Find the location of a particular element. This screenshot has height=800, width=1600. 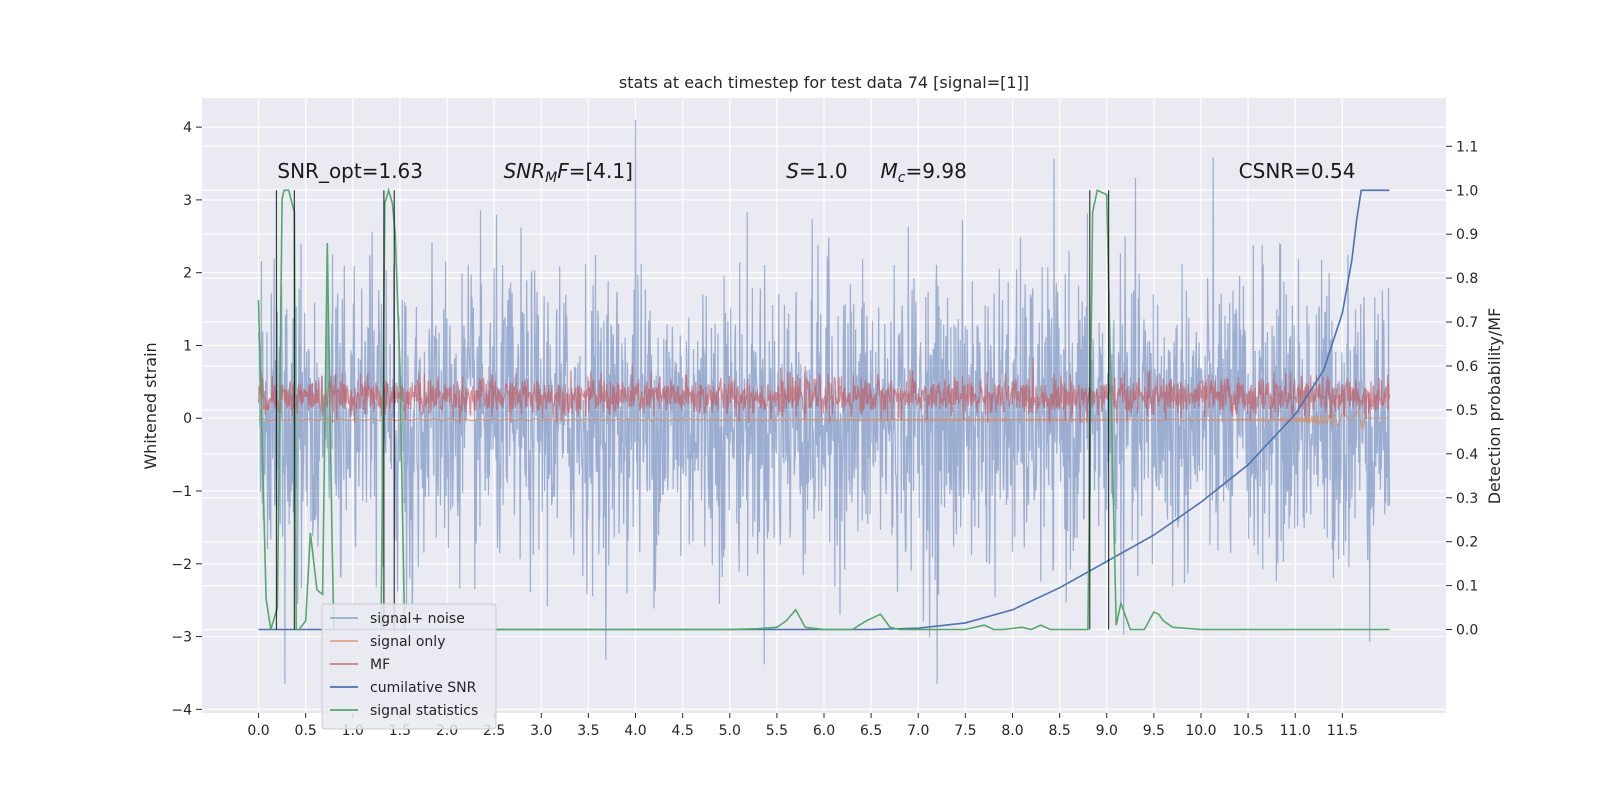

legend-label-0: signal+ noise is located at coordinates (417, 619).